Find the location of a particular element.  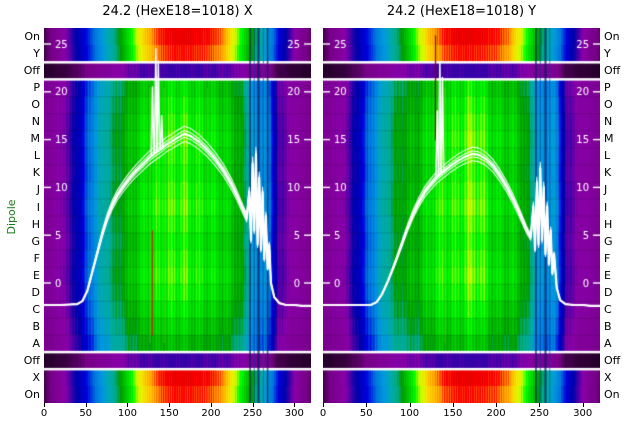

row-label-left-a-18: A is located at coordinates (36, 343).